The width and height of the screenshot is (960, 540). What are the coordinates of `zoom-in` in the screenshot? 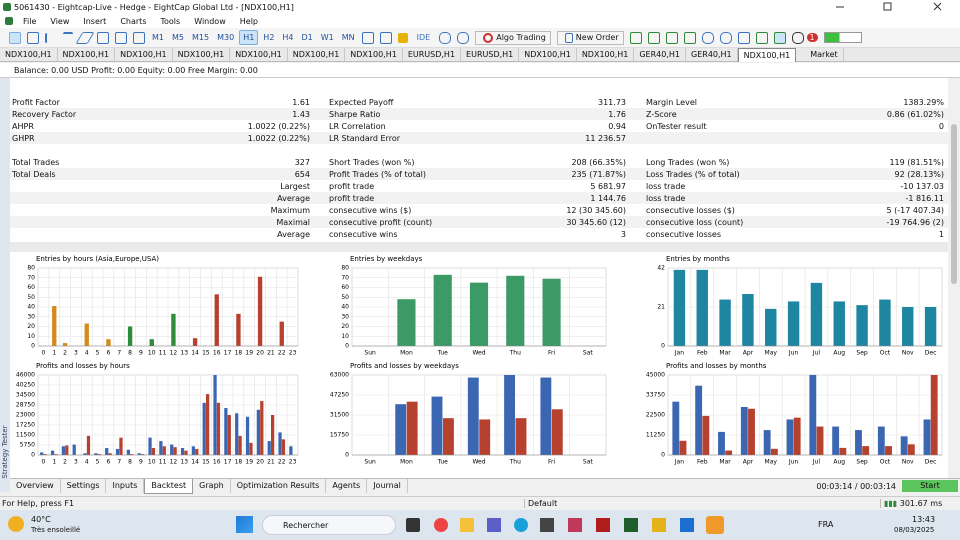 It's located at (707, 37).